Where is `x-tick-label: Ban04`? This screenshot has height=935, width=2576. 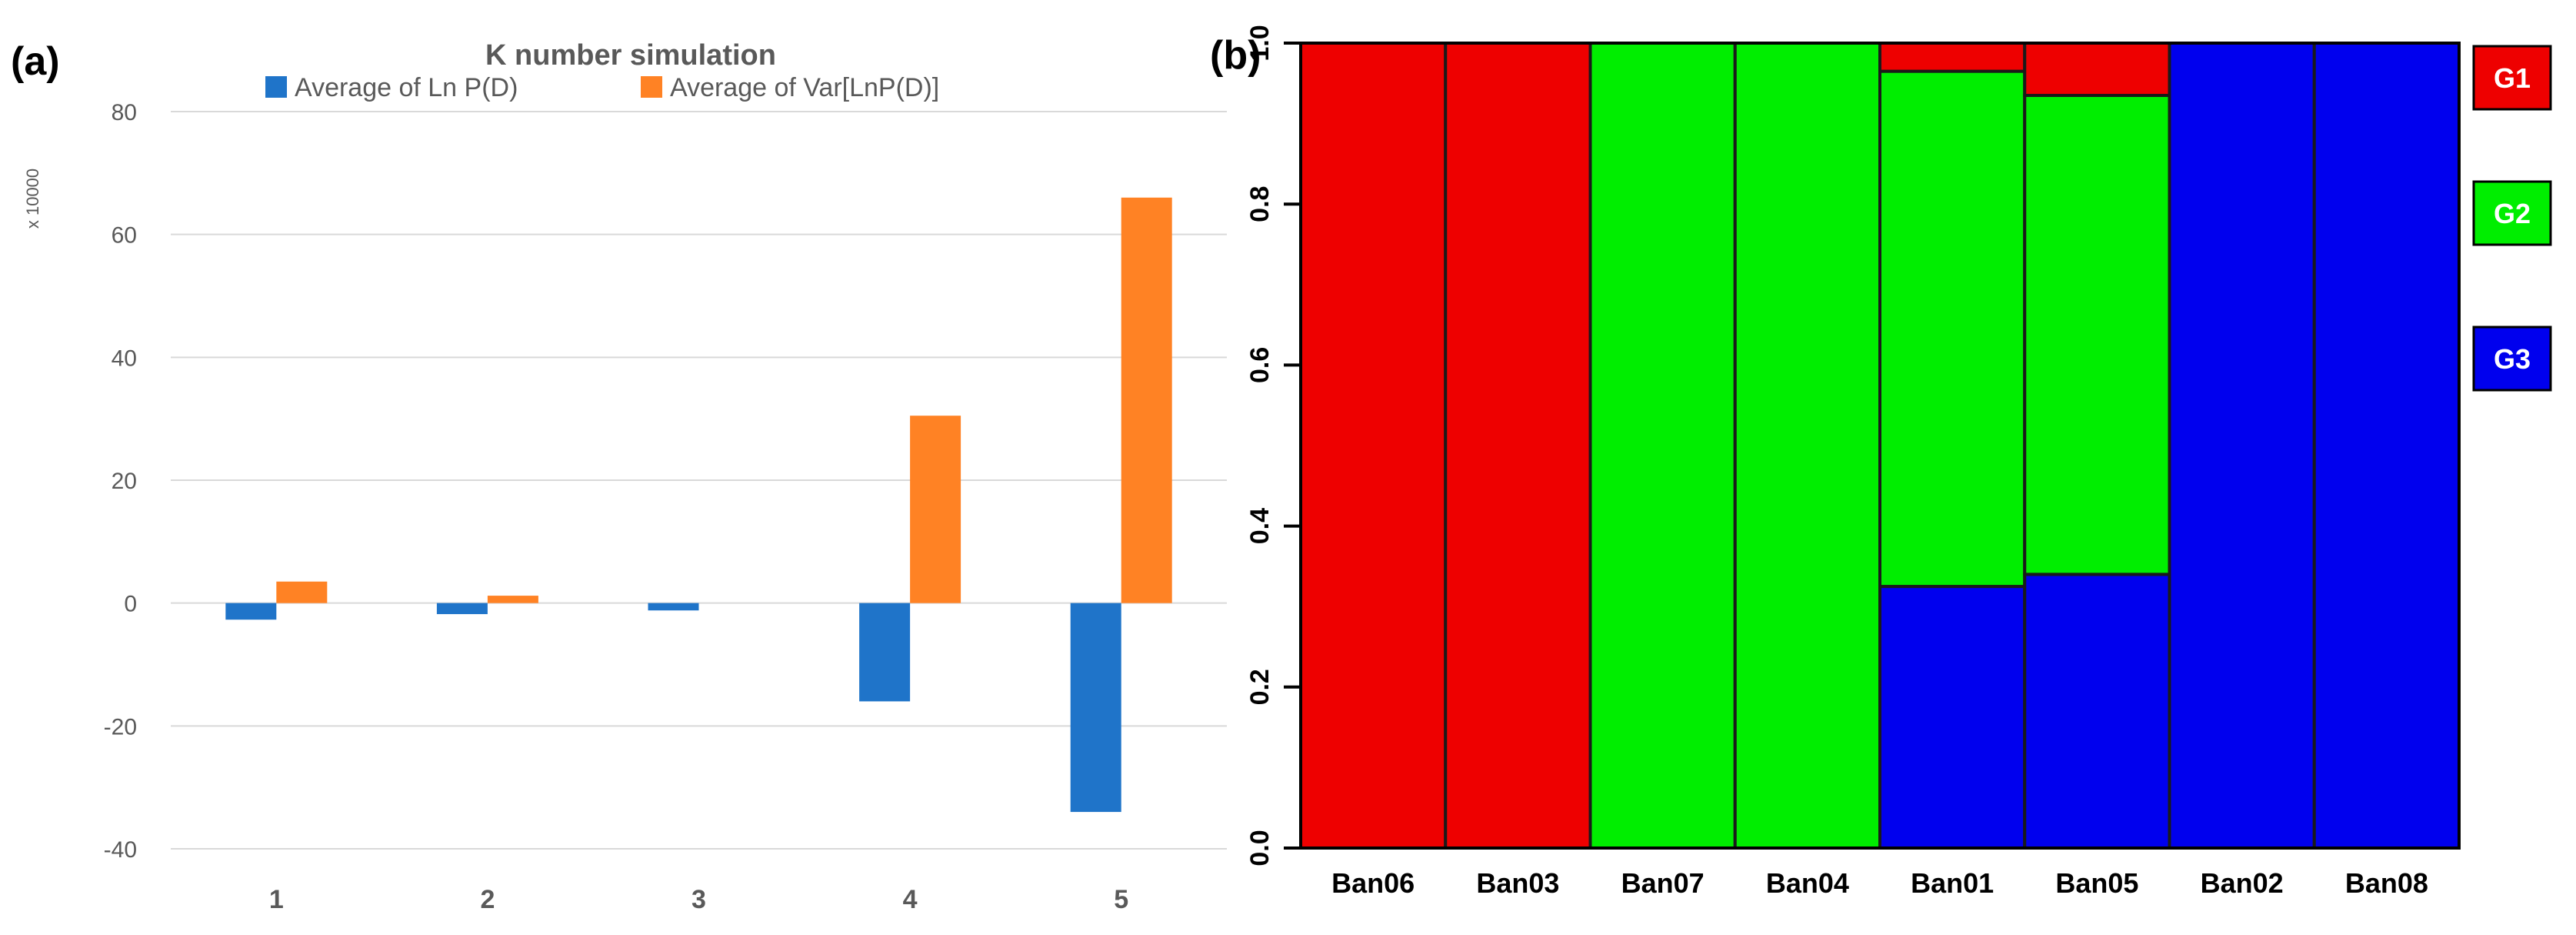
x-tick-label: Ban04 is located at coordinates (1807, 883).